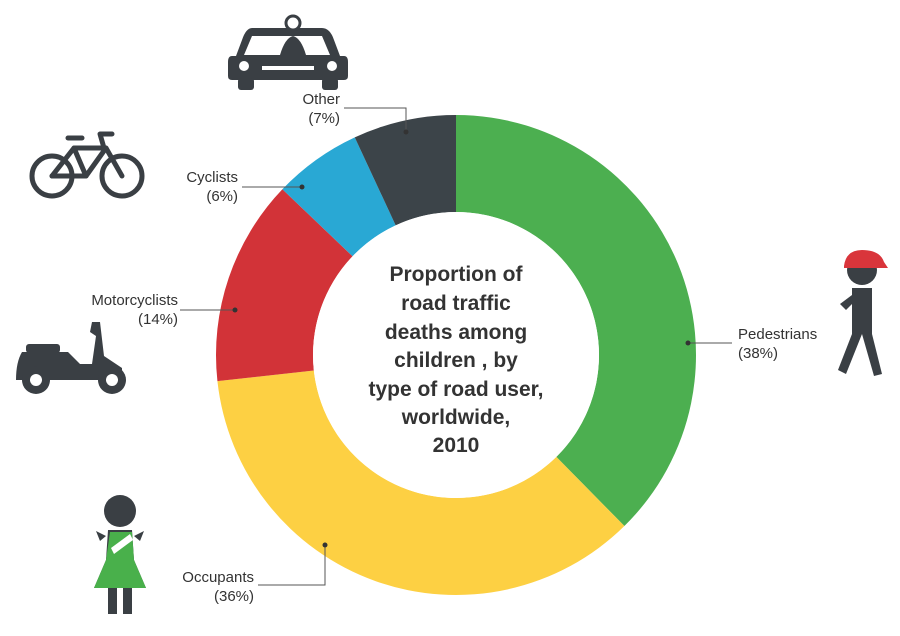  What do you see at coordinates (222, 196) in the screenshot?
I see `slice-pct-cyclists: (6%)` at bounding box center [222, 196].